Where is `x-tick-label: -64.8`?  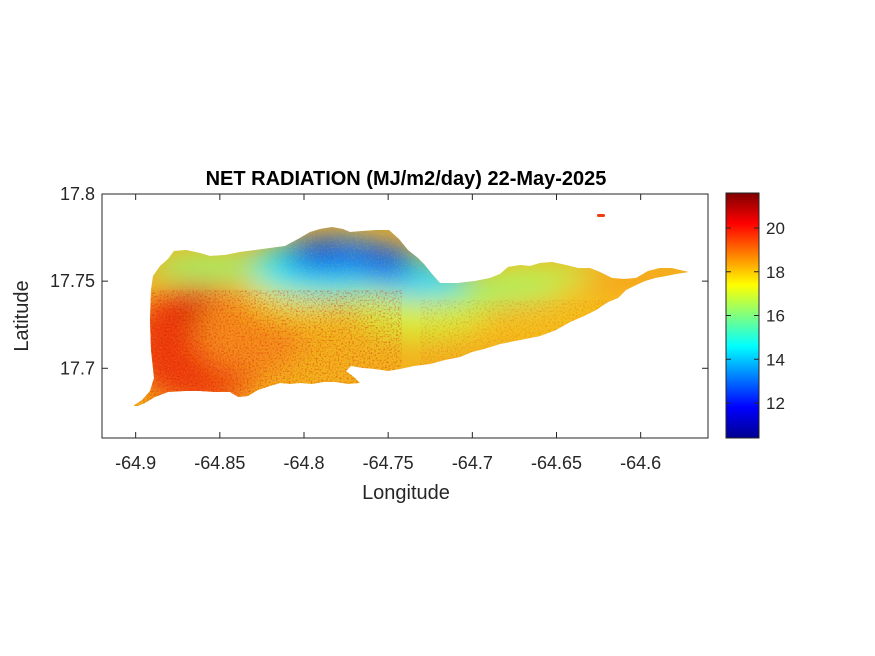 x-tick-label: -64.8 is located at coordinates (303, 463).